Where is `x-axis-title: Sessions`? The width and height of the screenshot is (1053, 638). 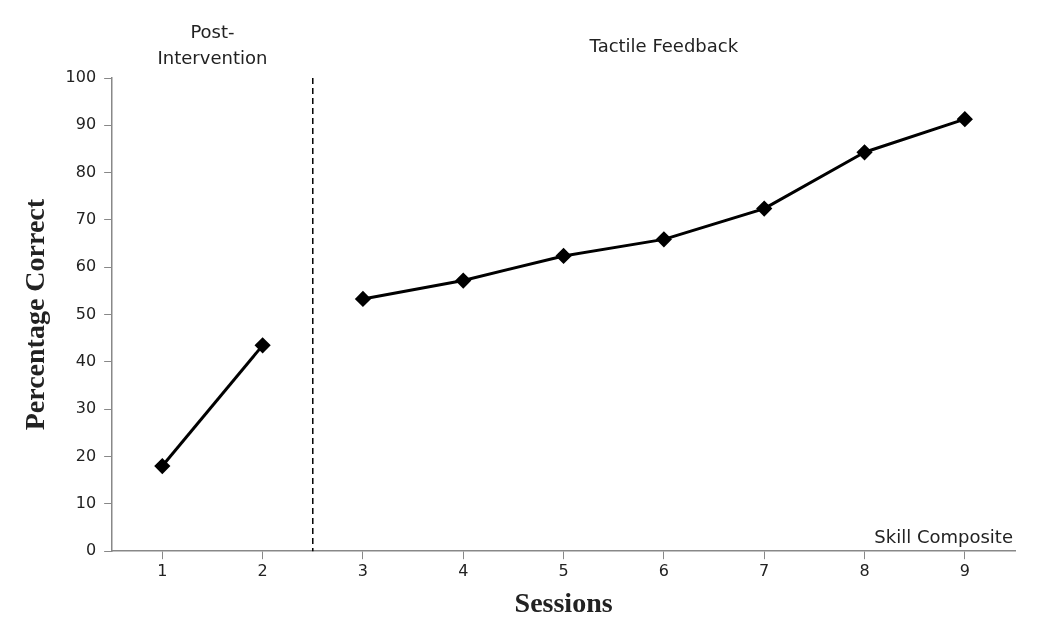 x-axis-title: Sessions is located at coordinates (563, 603).